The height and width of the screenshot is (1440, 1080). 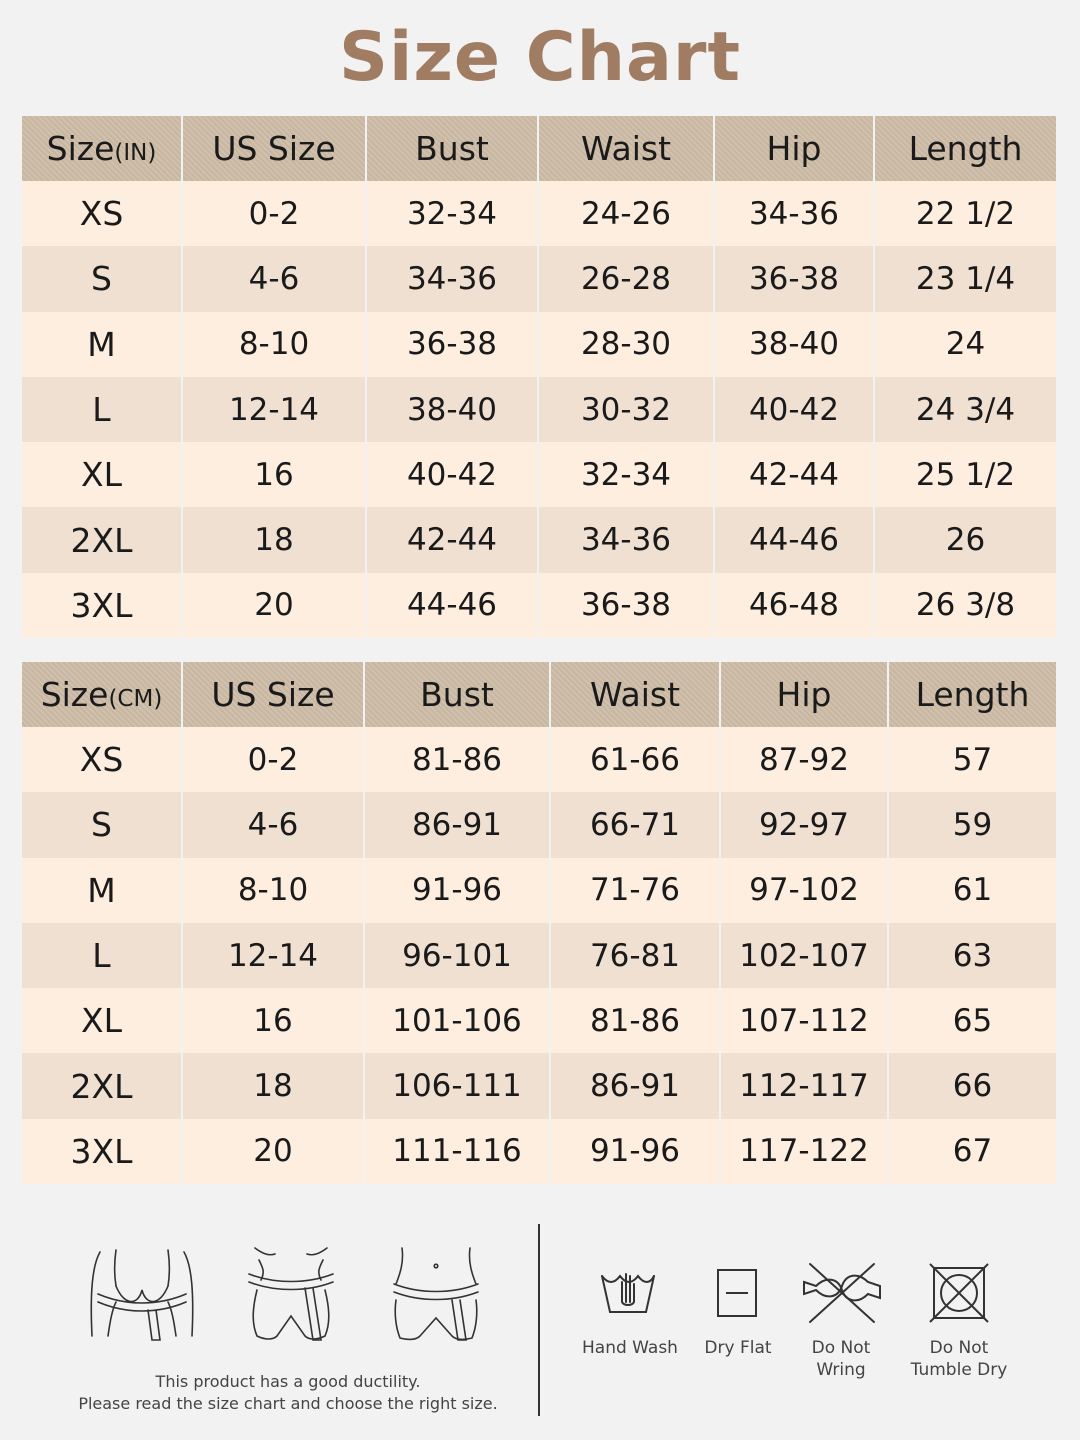 What do you see at coordinates (102, 825) in the screenshot?
I see `size-cell: S` at bounding box center [102, 825].